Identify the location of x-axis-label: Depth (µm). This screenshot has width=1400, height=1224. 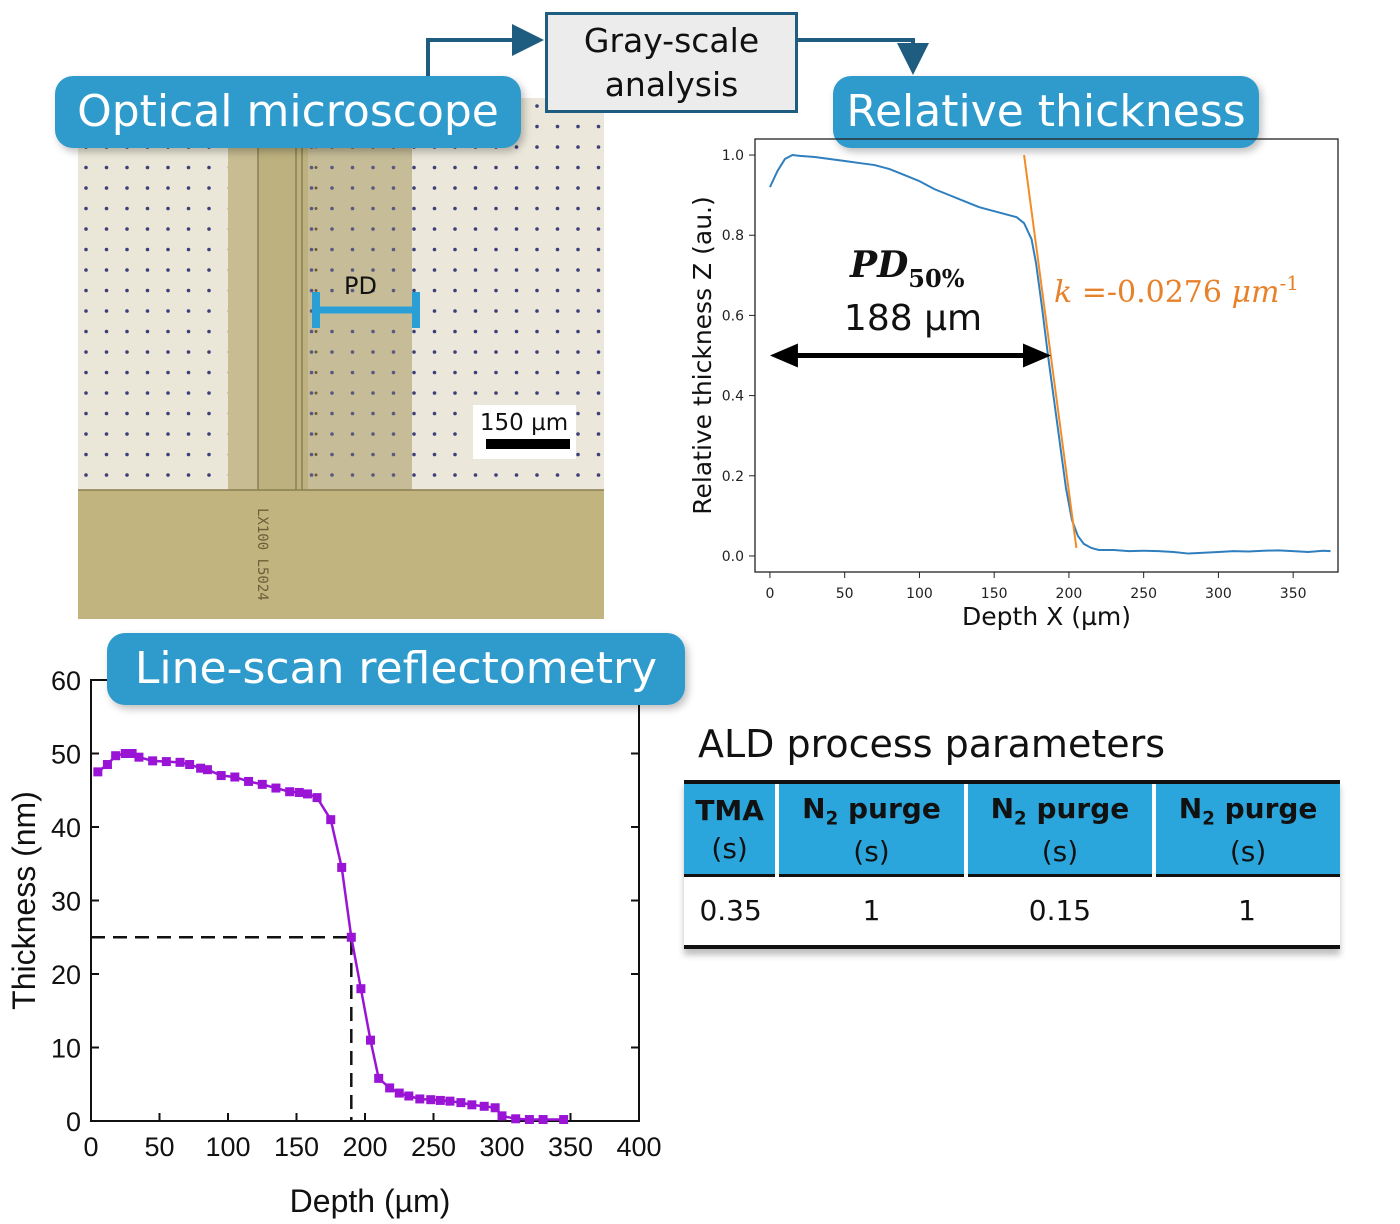
(370, 1201).